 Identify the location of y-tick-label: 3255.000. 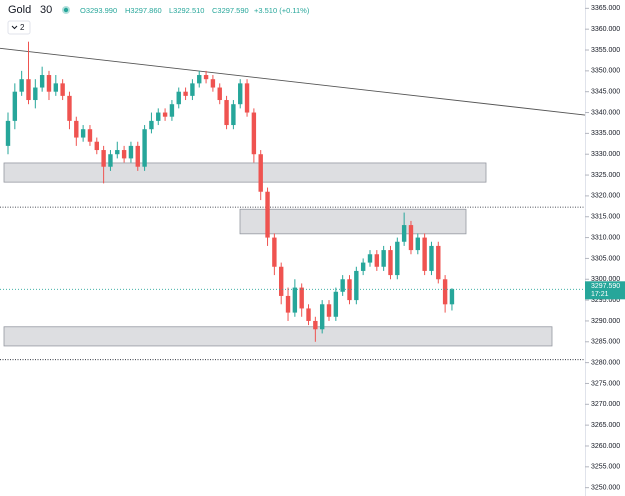
(605, 467).